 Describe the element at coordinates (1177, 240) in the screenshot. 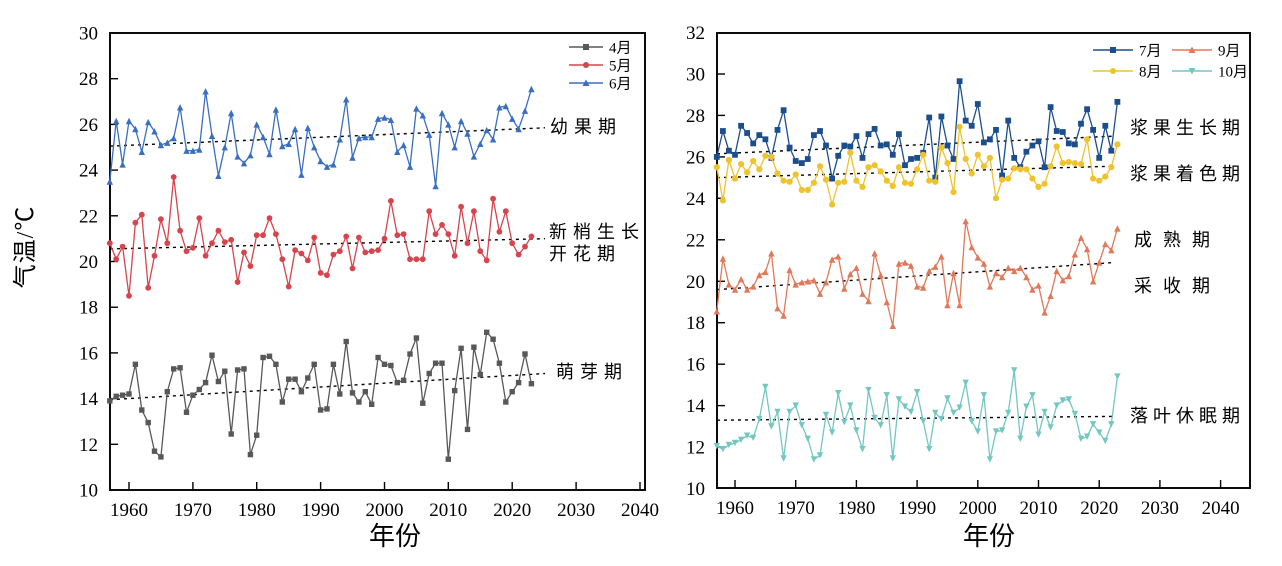

I see `svg-text: 成熟期` at that location.